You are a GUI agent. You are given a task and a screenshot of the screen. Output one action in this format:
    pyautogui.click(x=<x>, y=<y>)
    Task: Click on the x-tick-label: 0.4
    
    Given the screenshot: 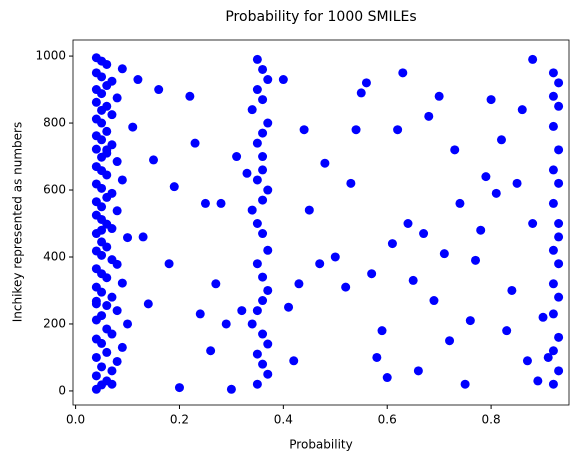 What is the action you would take?
    pyautogui.click(x=283, y=420)
    